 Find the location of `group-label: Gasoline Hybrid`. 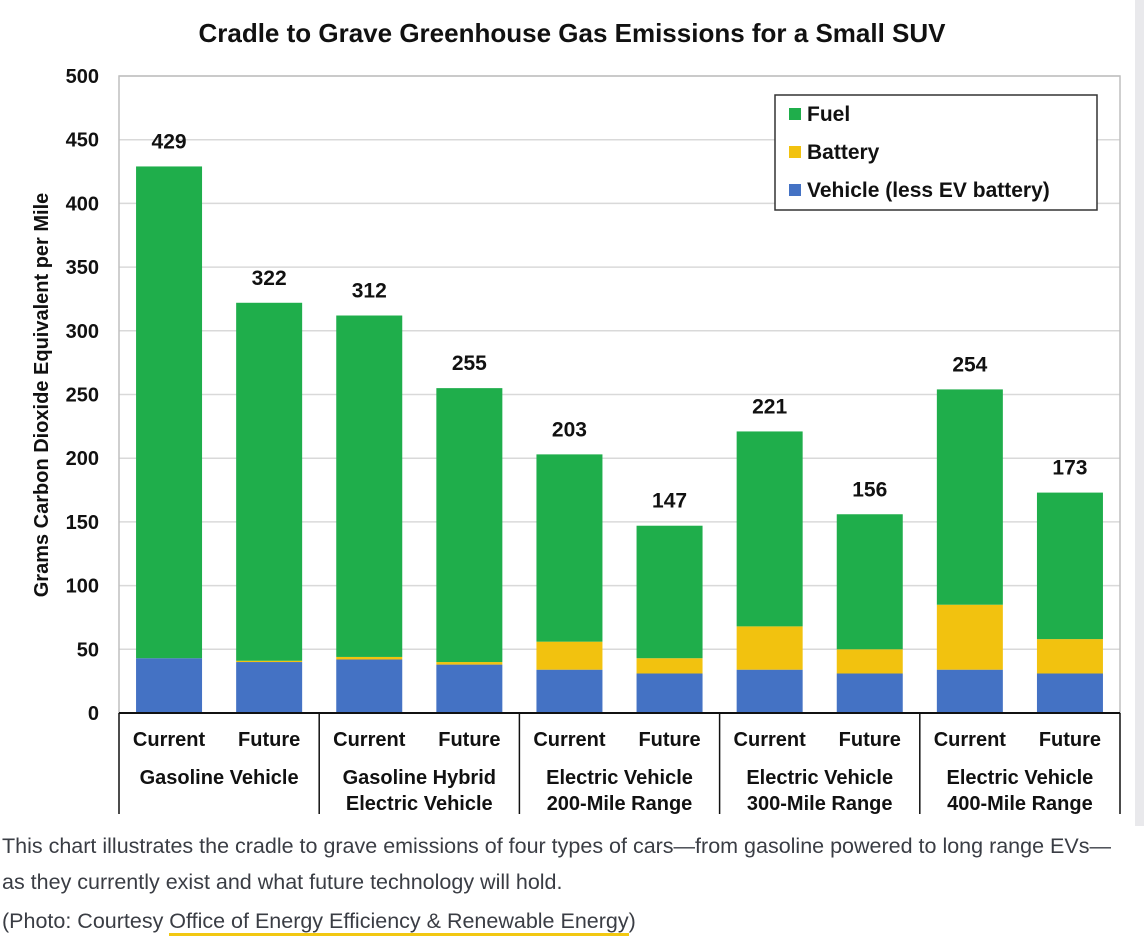

group-label: Gasoline Hybrid is located at coordinates (419, 778).